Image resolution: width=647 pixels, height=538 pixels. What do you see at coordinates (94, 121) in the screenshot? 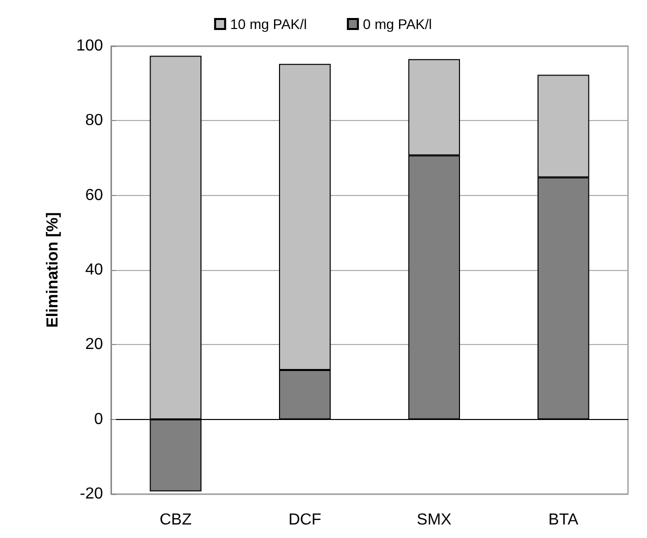
I see `y-tick-label: 80` at bounding box center [94, 121].